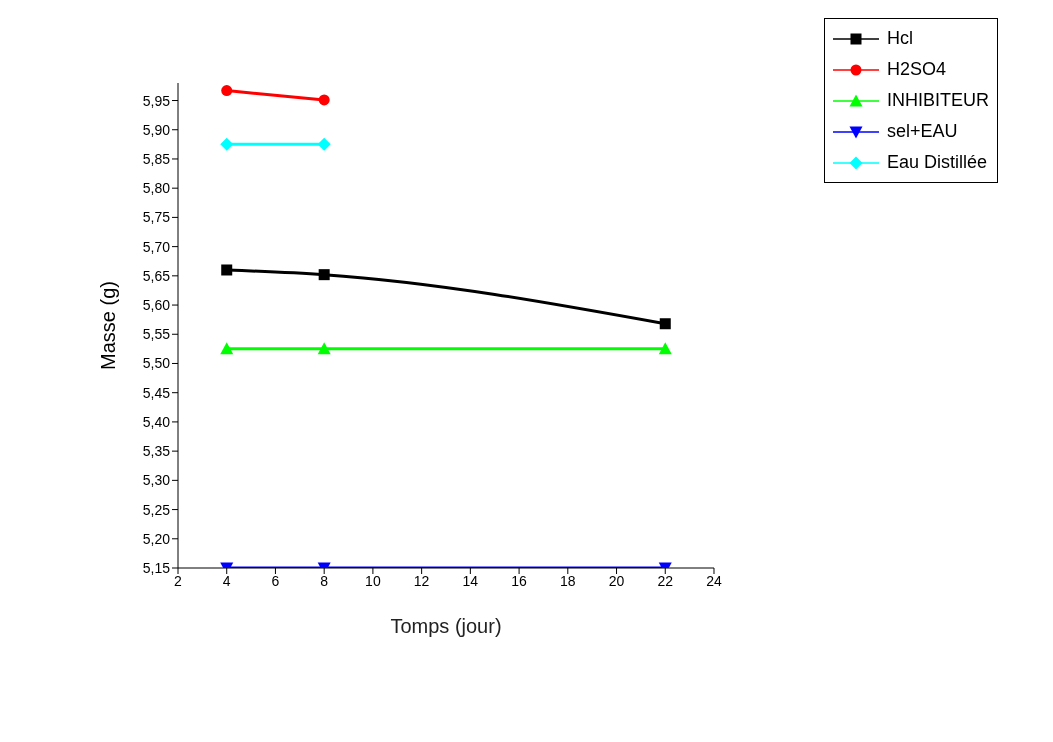 The height and width of the screenshot is (742, 1053). I want to click on x-tick-label: 18, so click(568, 580).